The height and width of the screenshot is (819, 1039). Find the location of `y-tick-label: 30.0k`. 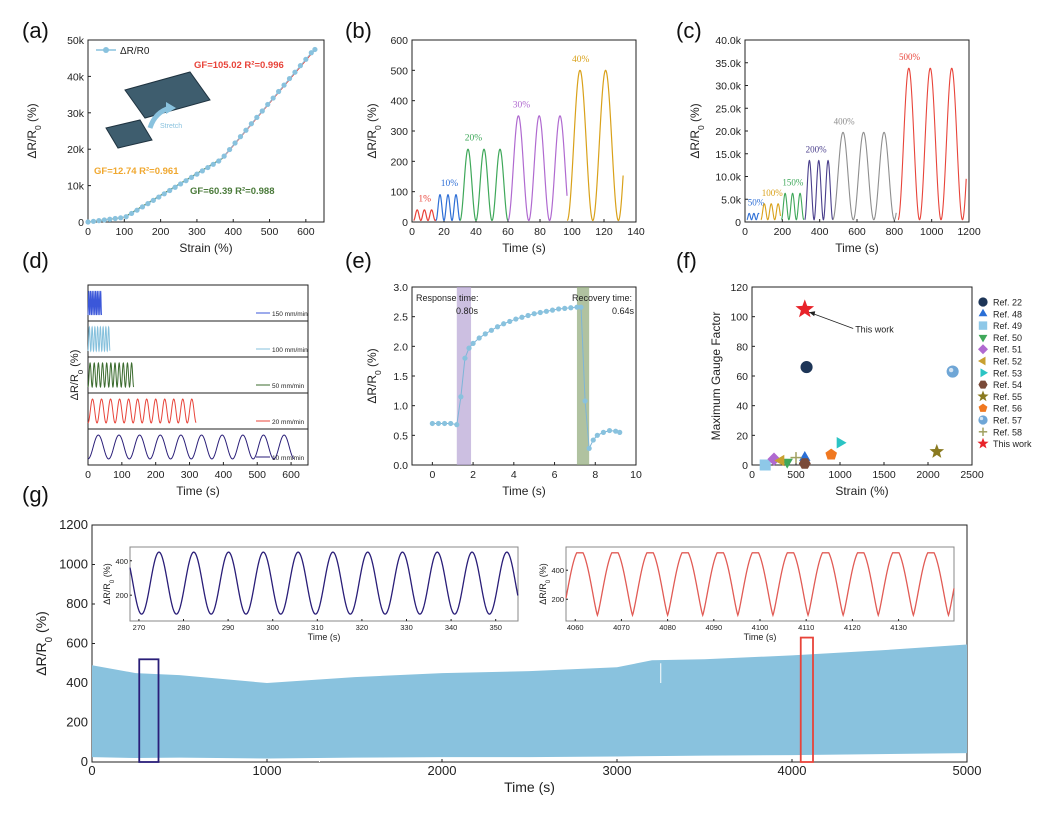

y-tick-label: 30.0k is located at coordinates (728, 87).